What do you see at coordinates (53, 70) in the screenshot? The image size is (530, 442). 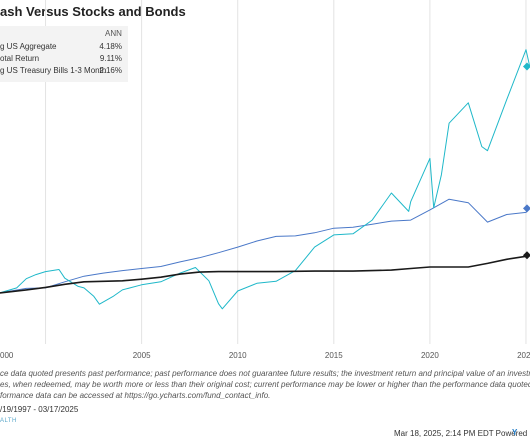 I see `legend-series-name: g US Treasury Bills 1-3 Month` at bounding box center [53, 70].